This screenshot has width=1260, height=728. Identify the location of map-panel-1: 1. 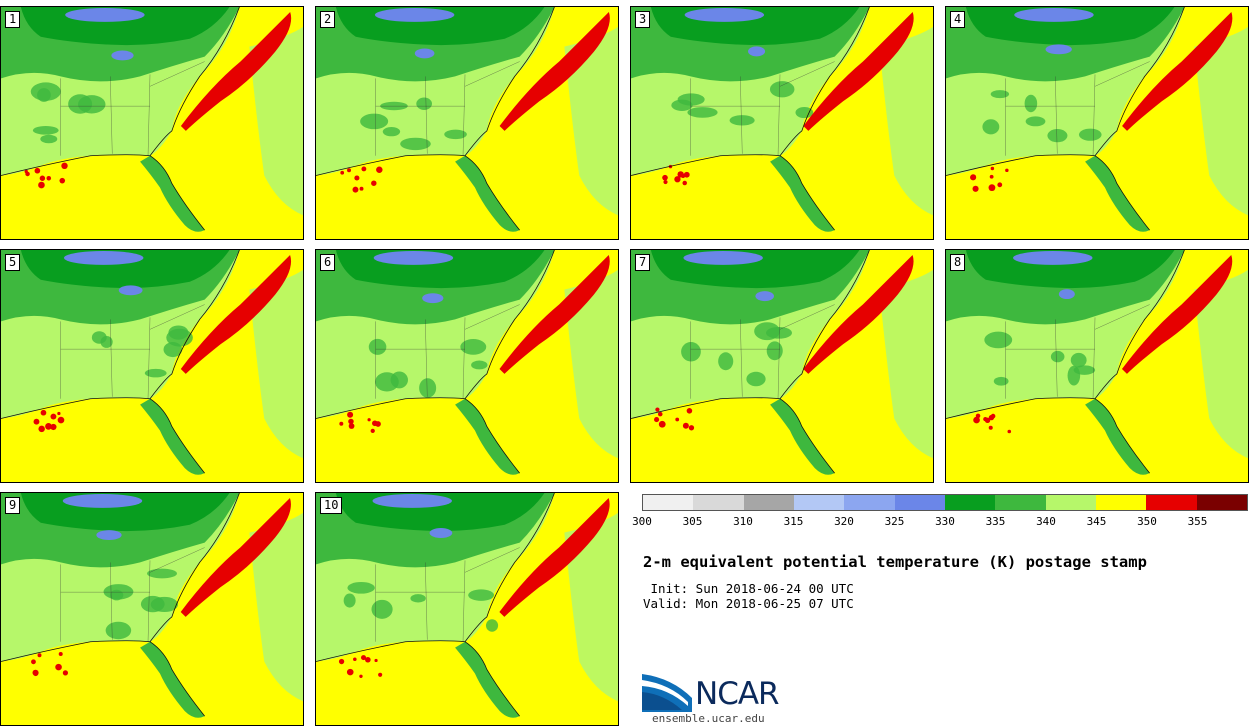
(152, 123).